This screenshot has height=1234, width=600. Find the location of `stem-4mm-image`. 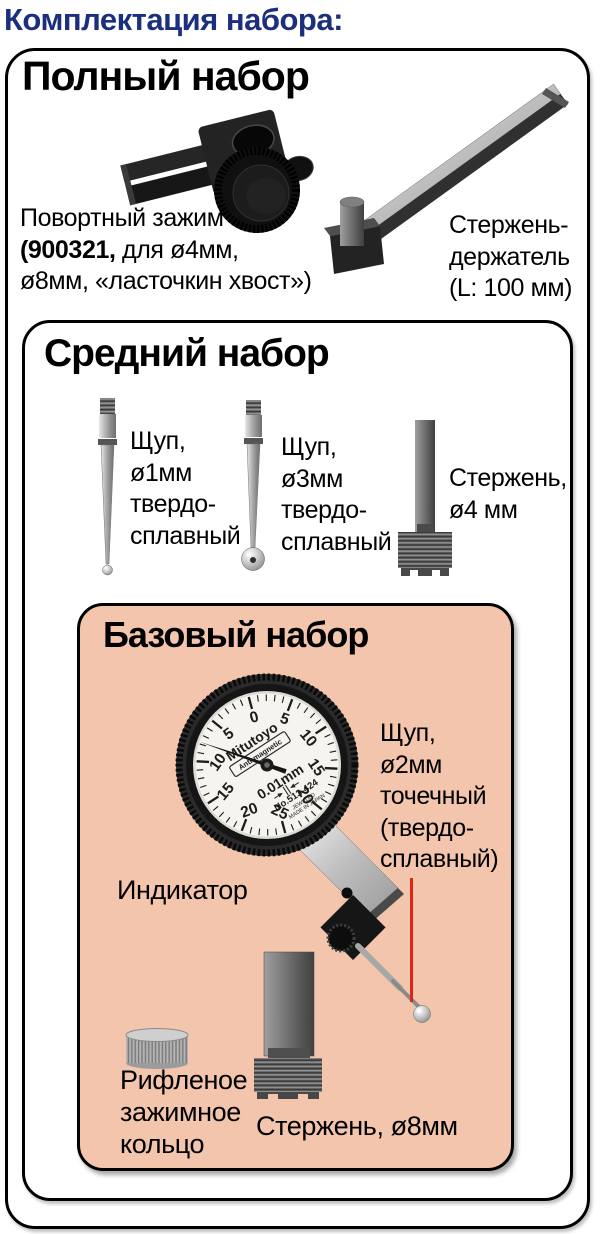

stem-4mm-image is located at coordinates (425, 498).